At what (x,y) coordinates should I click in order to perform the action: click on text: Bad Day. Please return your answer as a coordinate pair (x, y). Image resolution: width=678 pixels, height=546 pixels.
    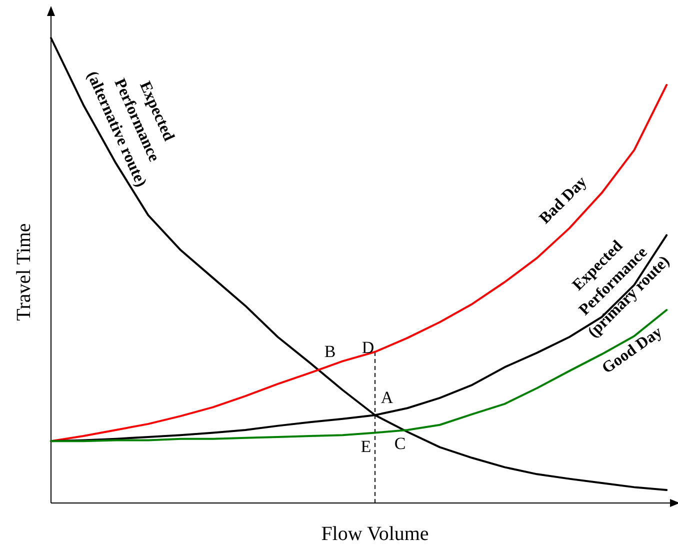
    Looking at the image, I should click on (563, 200).